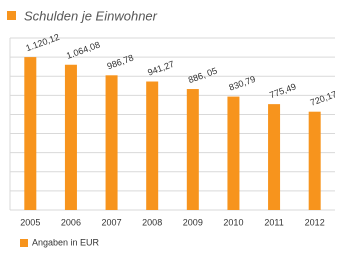 This screenshot has width=342, height=263. I want to click on data-label: 886, 05, so click(203, 75).